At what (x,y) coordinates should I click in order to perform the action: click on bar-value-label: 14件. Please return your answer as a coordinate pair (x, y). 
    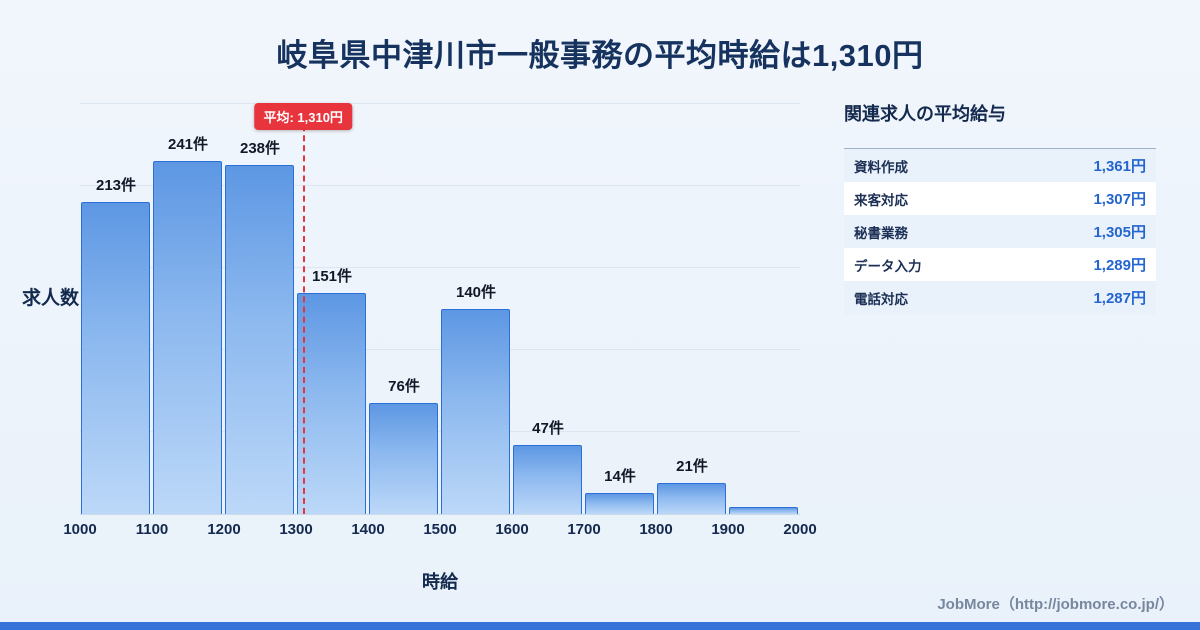
    Looking at the image, I should click on (620, 476).